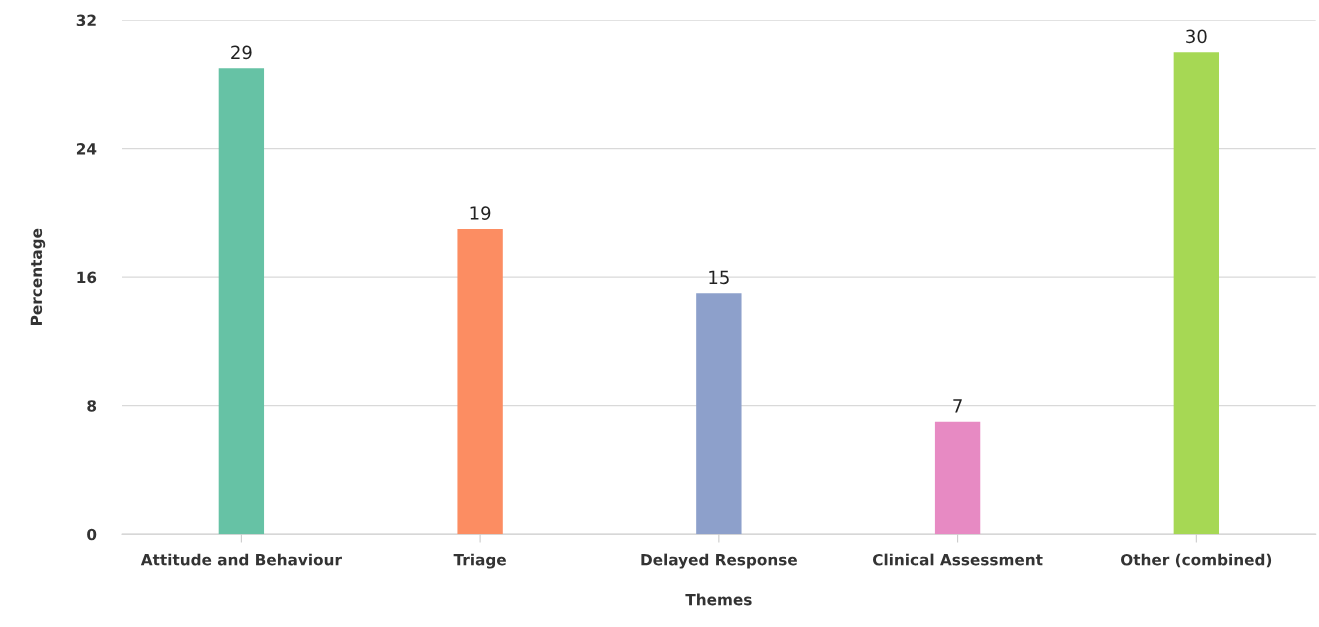 The height and width of the screenshot is (627, 1319). Describe the element at coordinates (957, 406) in the screenshot. I see `data-label: 7` at that location.